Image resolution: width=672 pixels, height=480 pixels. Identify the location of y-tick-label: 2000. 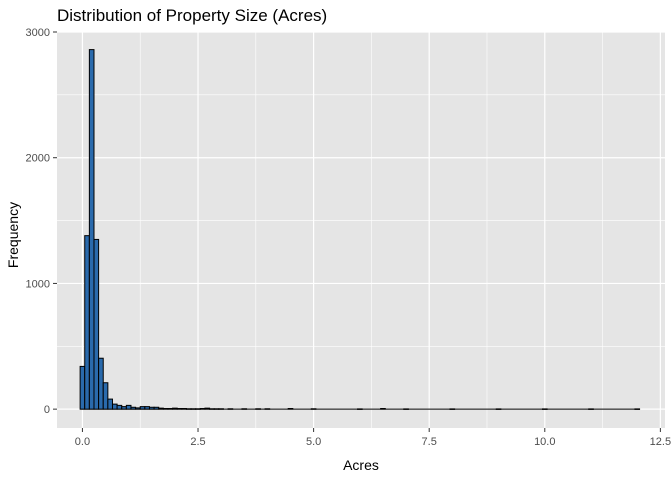
(38, 159).